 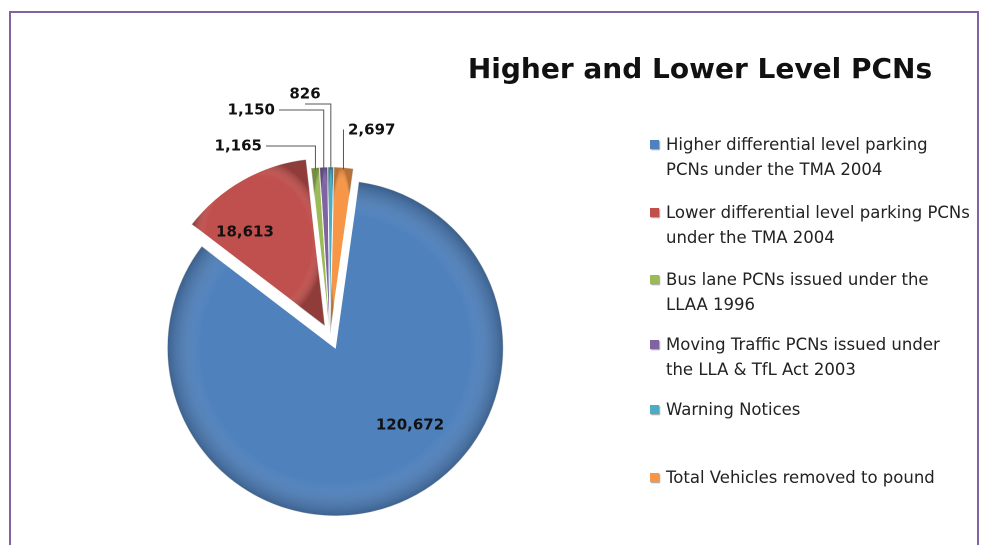 What do you see at coordinates (797, 292) in the screenshot?
I see `legend-label: Bus lane PCNs issued under the LLAA 1996` at bounding box center [797, 292].